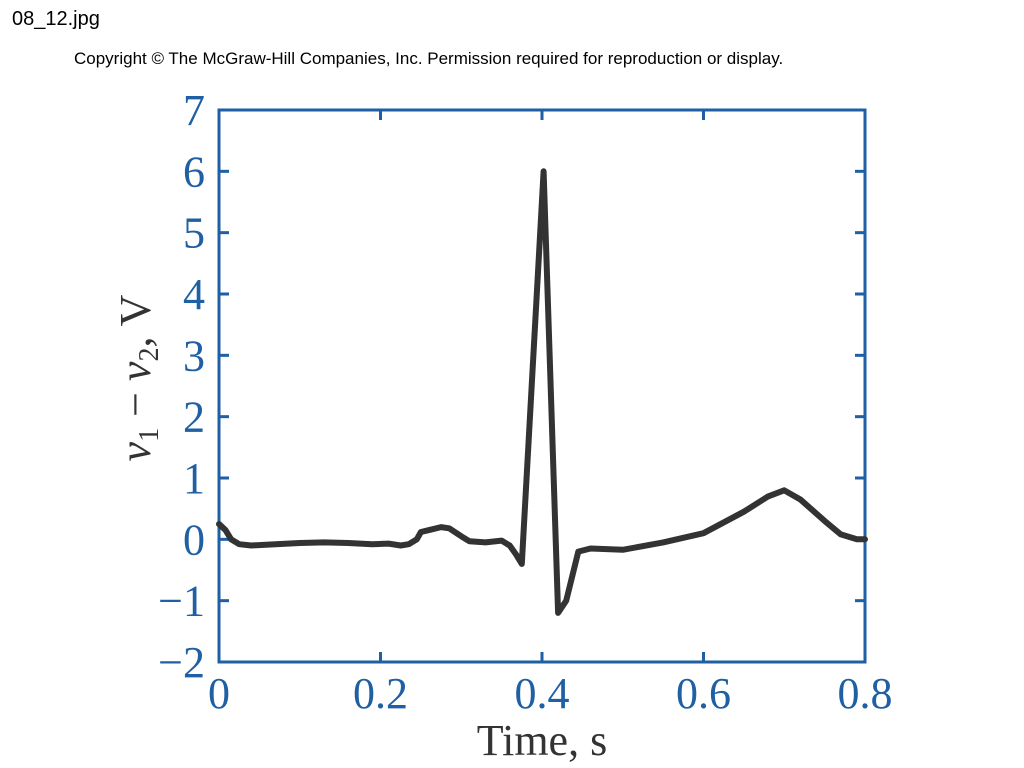 The width and height of the screenshot is (1024, 768). Describe the element at coordinates (194, 417) in the screenshot. I see `y-tick-label: 2` at that location.